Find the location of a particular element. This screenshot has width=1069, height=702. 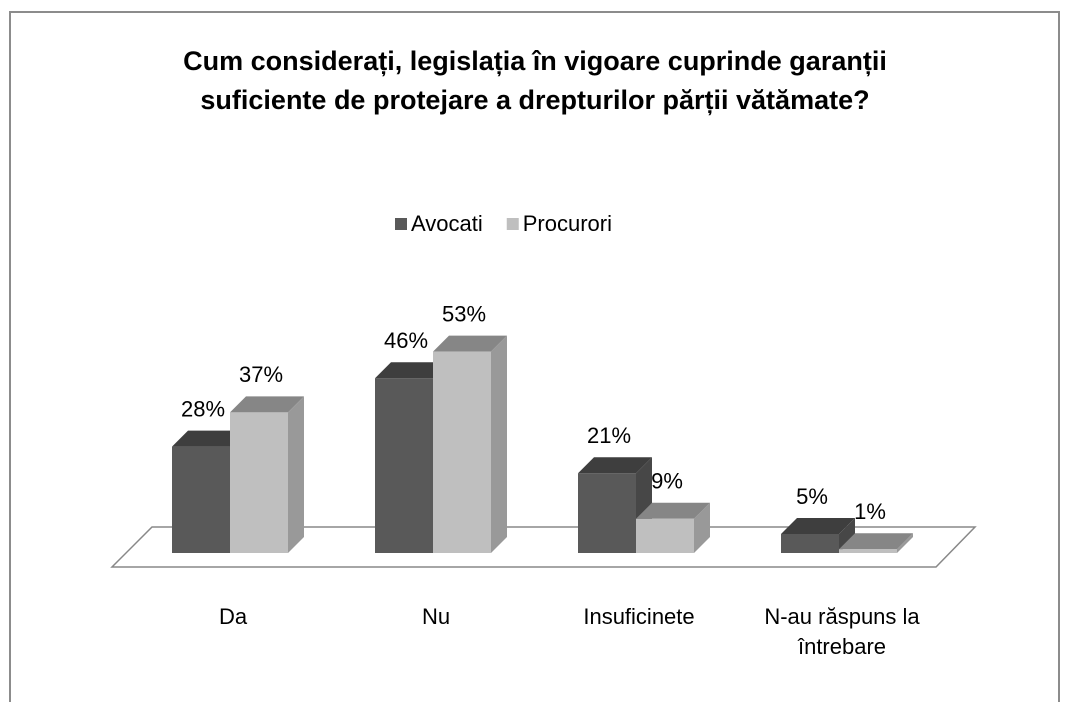

value-label: 21% is located at coordinates (609, 435).